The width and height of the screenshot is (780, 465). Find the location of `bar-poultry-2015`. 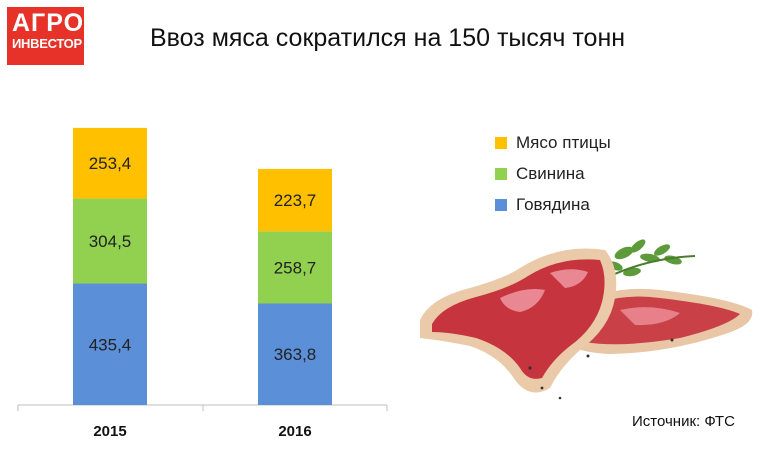

bar-poultry-2015 is located at coordinates (110, 163).